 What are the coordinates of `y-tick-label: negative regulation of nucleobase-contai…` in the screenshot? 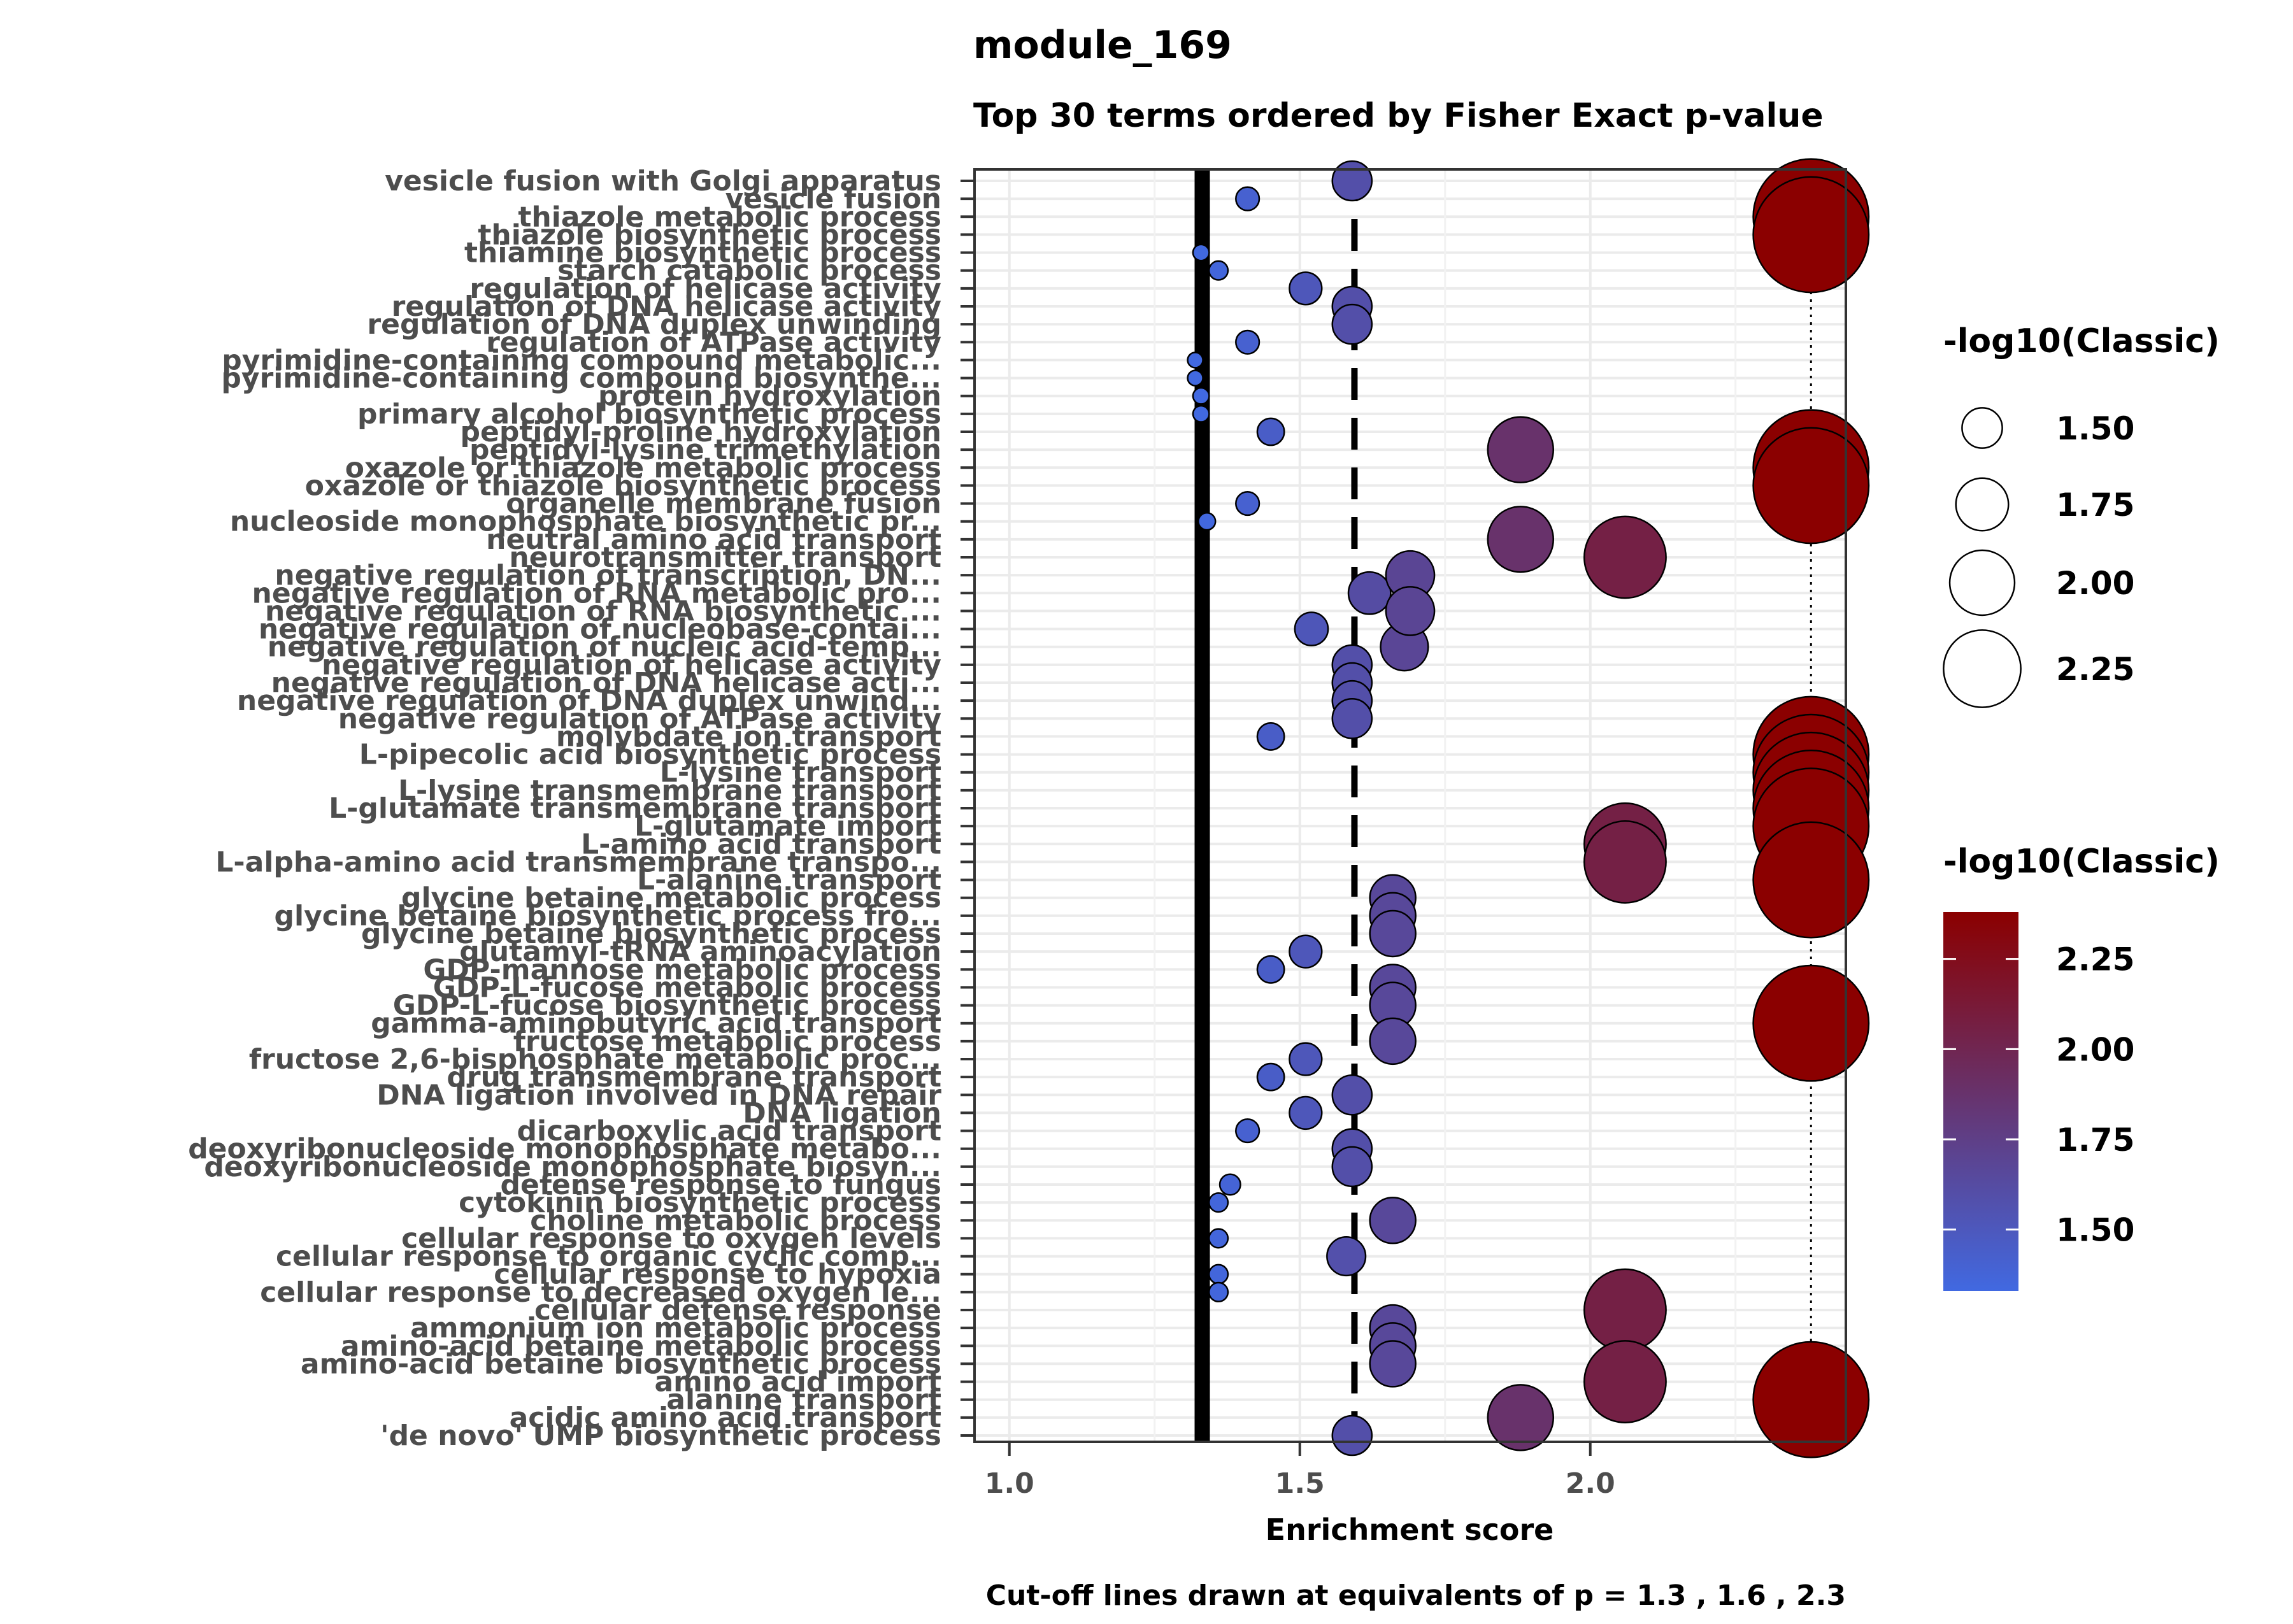 It's located at (600, 629).